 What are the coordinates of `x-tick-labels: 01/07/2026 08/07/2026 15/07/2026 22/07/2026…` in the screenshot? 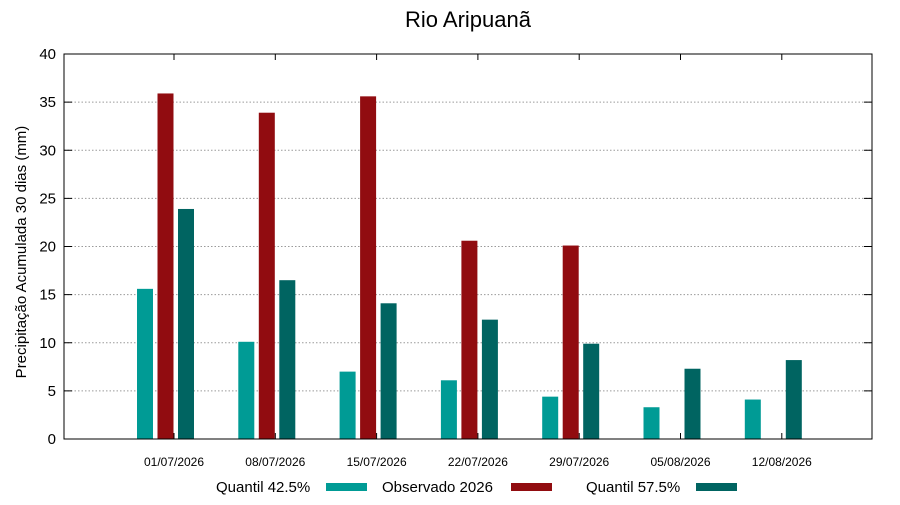 It's located at (478, 462).